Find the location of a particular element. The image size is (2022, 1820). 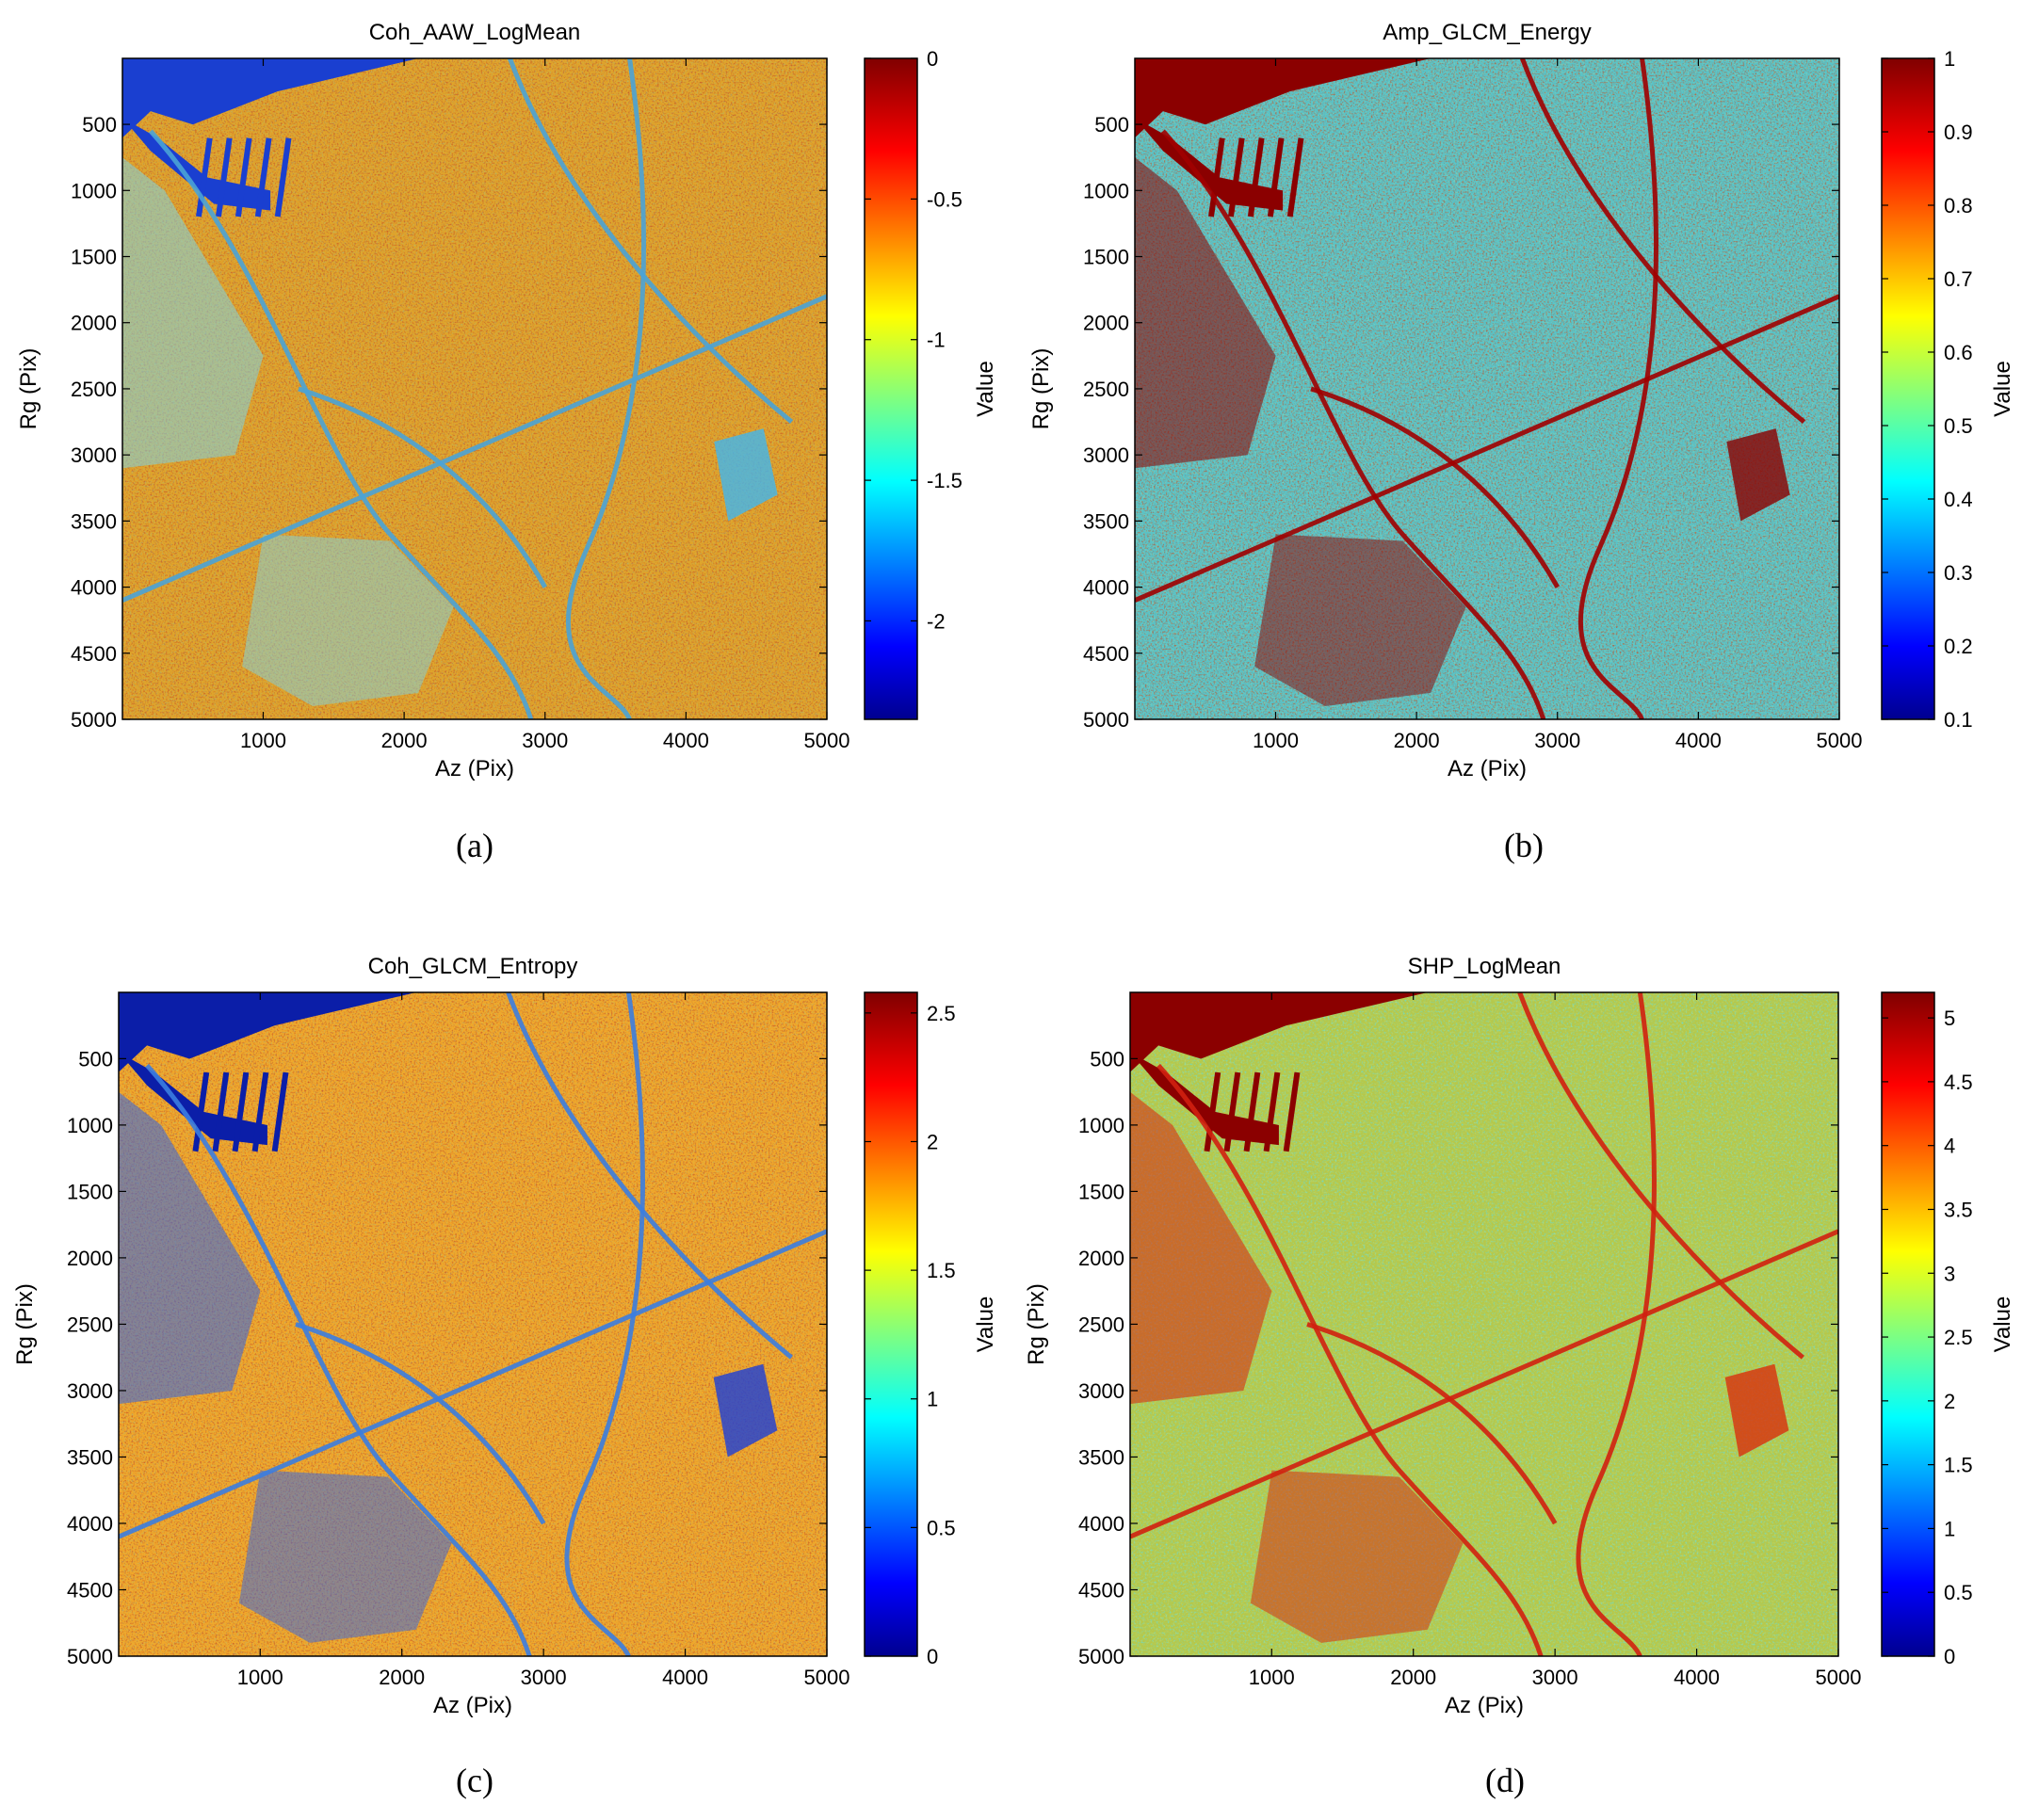

colorbar-tick-label: -0.5 is located at coordinates (944, 199).